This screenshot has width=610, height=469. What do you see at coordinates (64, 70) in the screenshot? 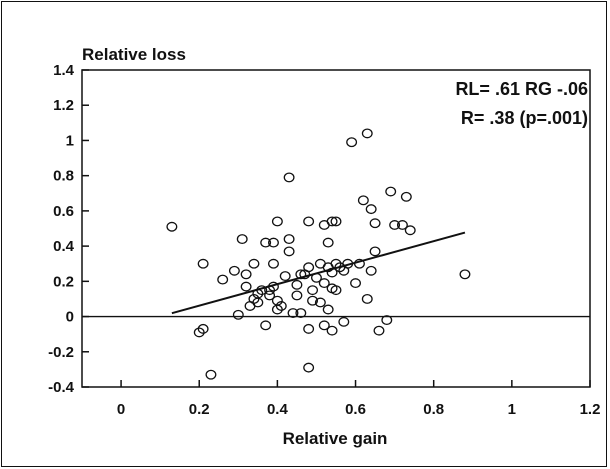
I see `y-tick-label: 1.4` at bounding box center [64, 70].